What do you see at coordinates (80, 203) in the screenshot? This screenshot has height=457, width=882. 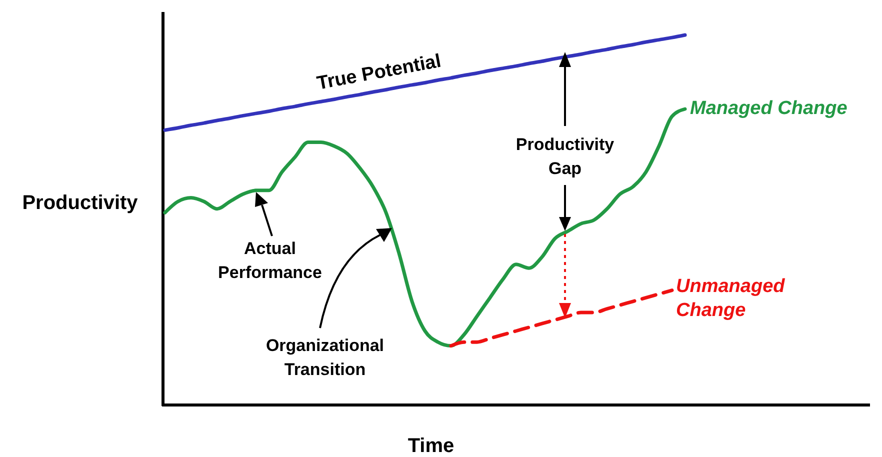 I see `y-axis-title: Productivity` at bounding box center [80, 203].